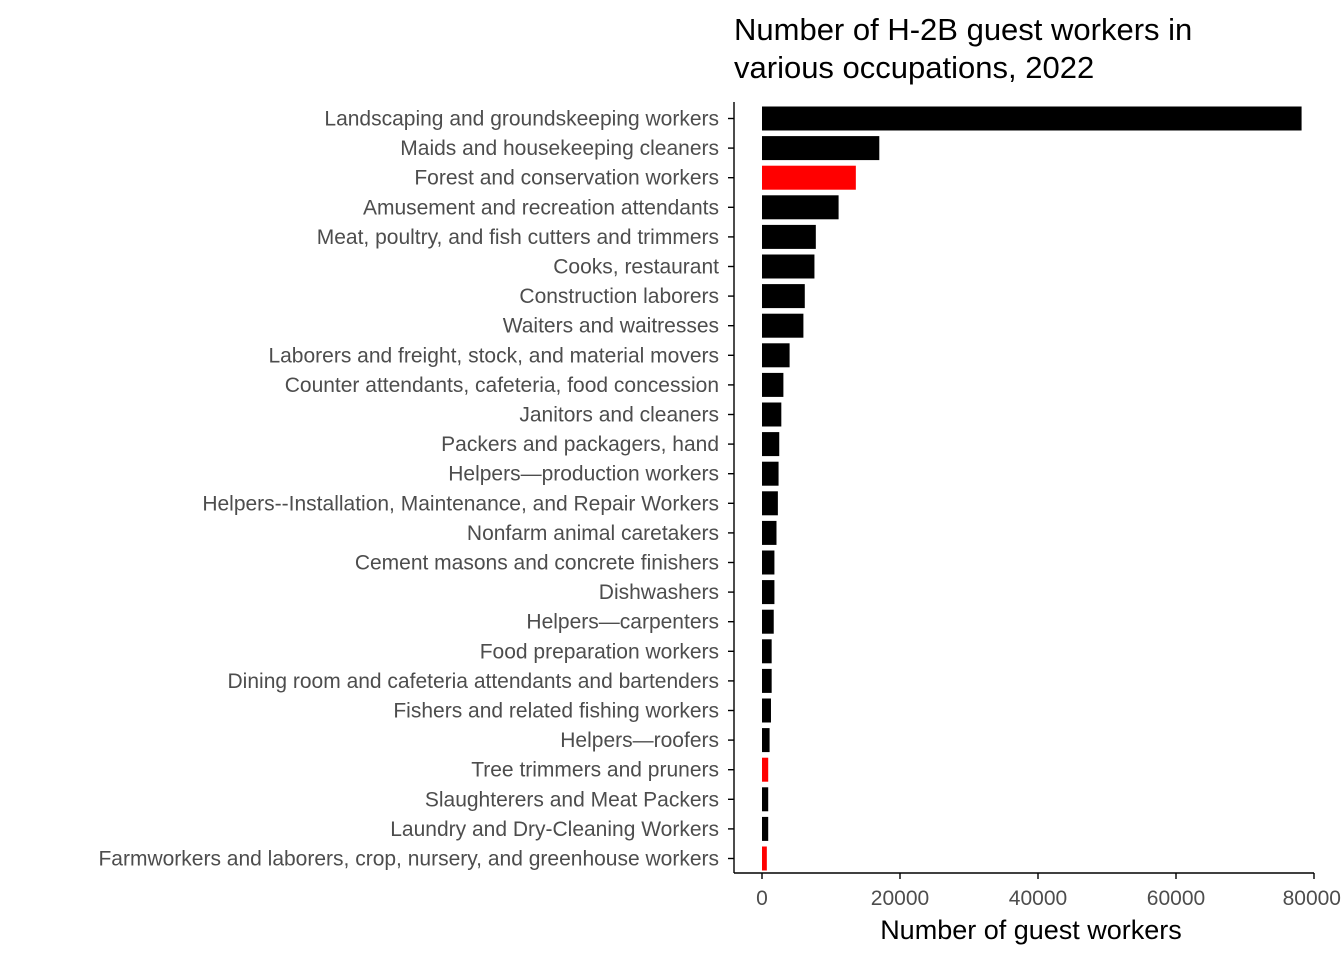 Image resolution: width=1344 pixels, height=960 pixels. What do you see at coordinates (900, 898) in the screenshot?
I see `x-tick-label: 20000` at bounding box center [900, 898].